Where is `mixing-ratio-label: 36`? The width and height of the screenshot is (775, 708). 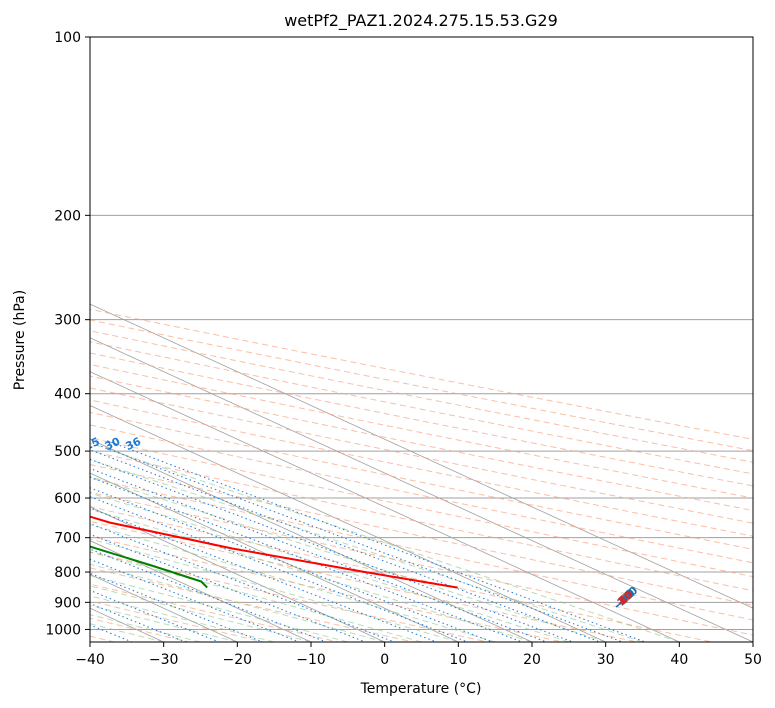 mixing-ratio-label: 36 is located at coordinates (134, 444).